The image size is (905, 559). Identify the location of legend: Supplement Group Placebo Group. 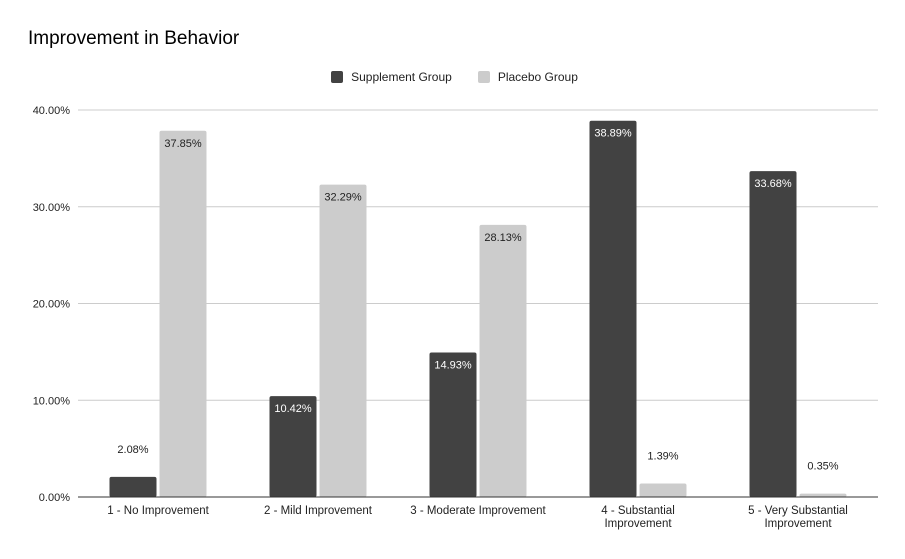
(452, 77).